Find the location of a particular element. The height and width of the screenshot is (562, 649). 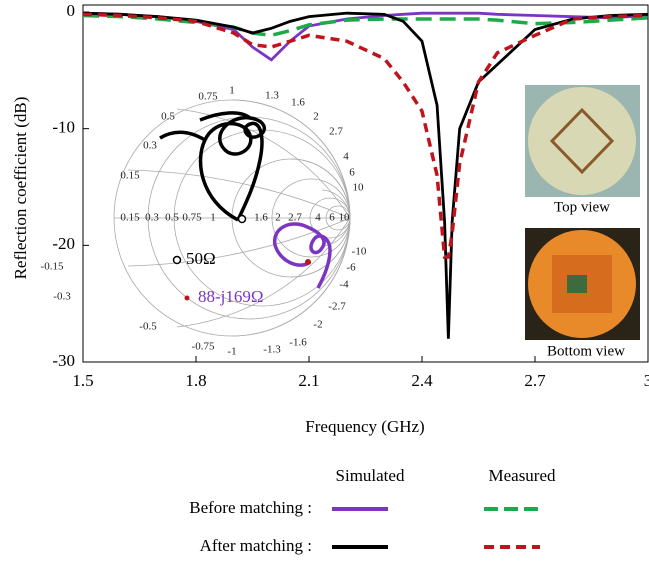

smith-label: 1.3 is located at coordinates (272, 96).